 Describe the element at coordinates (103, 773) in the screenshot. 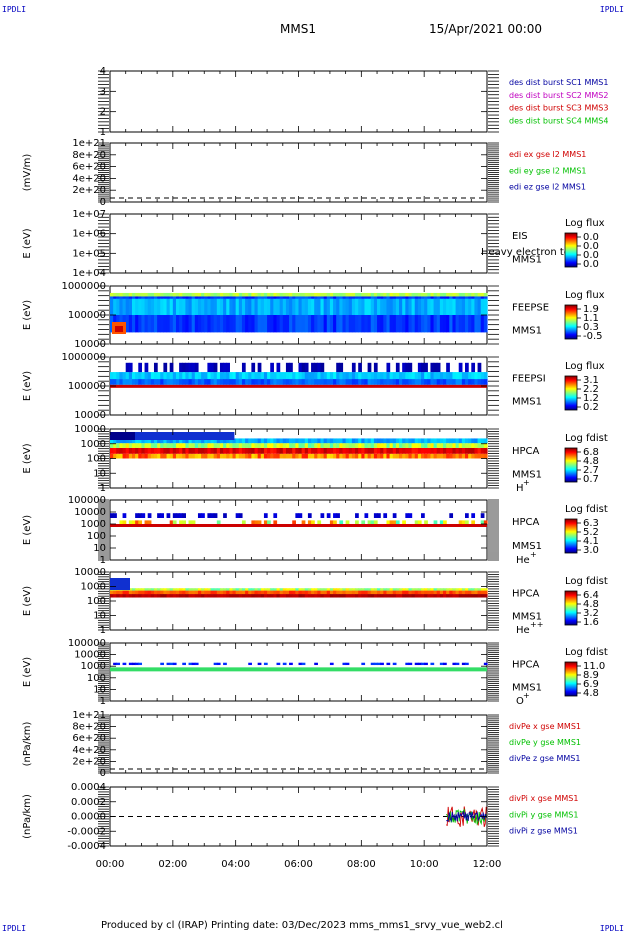

I see `y-tick-label: 0` at that location.